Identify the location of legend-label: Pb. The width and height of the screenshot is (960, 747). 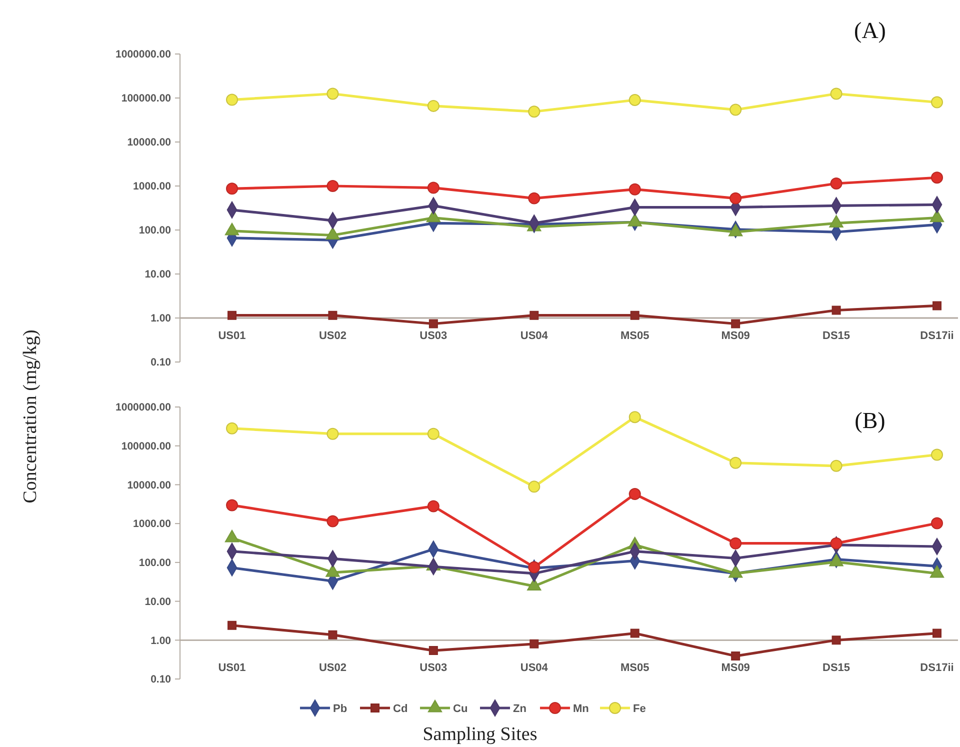
(340, 708).